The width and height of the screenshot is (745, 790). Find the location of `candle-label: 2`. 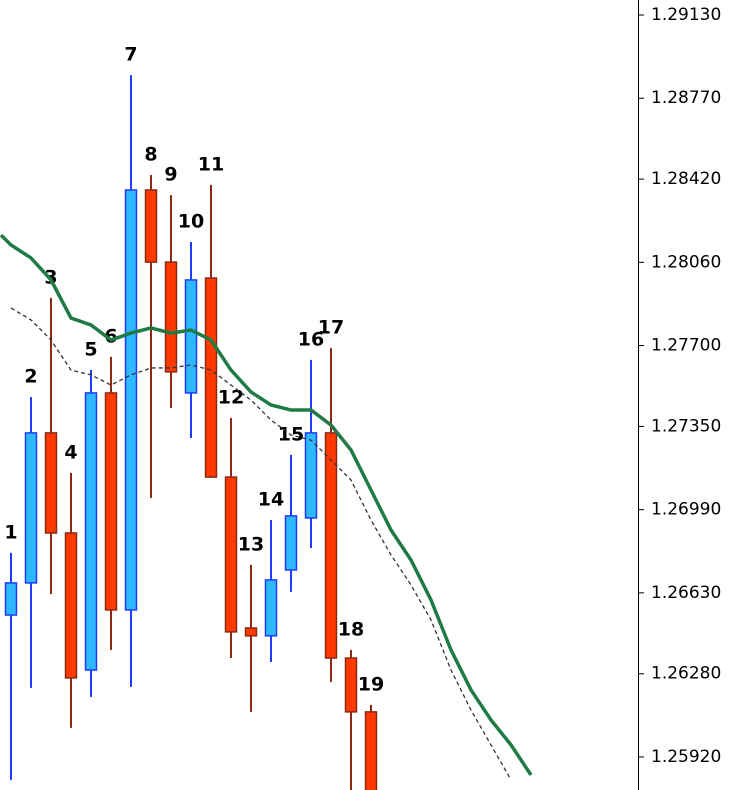

candle-label: 2 is located at coordinates (30, 377).